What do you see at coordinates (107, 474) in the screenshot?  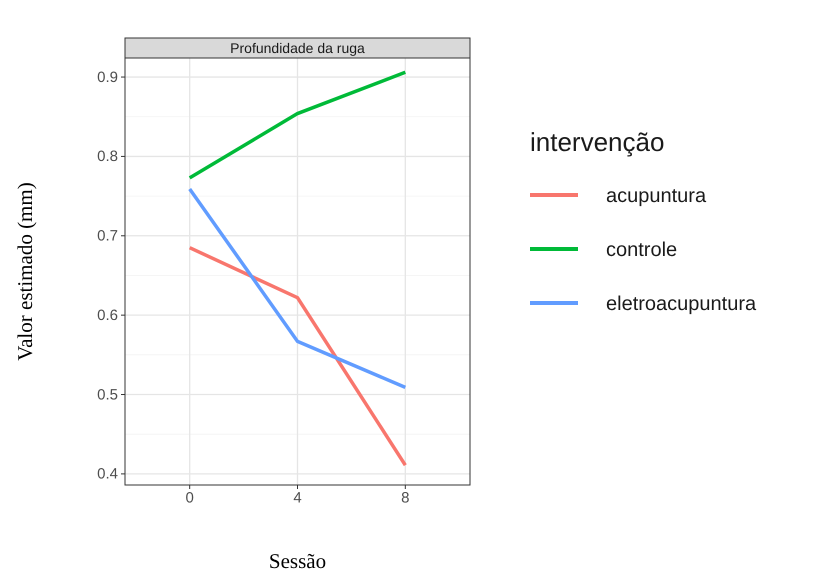 I see `y-tick-label: 0.4` at bounding box center [107, 474].